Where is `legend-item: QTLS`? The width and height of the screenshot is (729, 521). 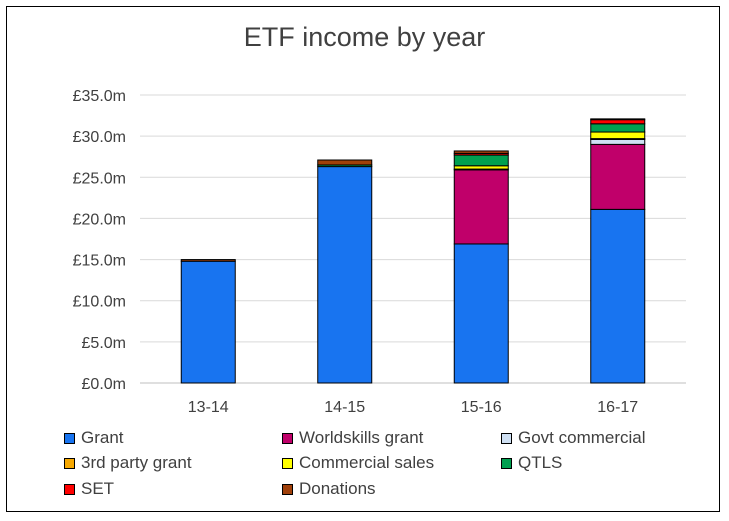 legend-item: QTLS is located at coordinates (531, 463).